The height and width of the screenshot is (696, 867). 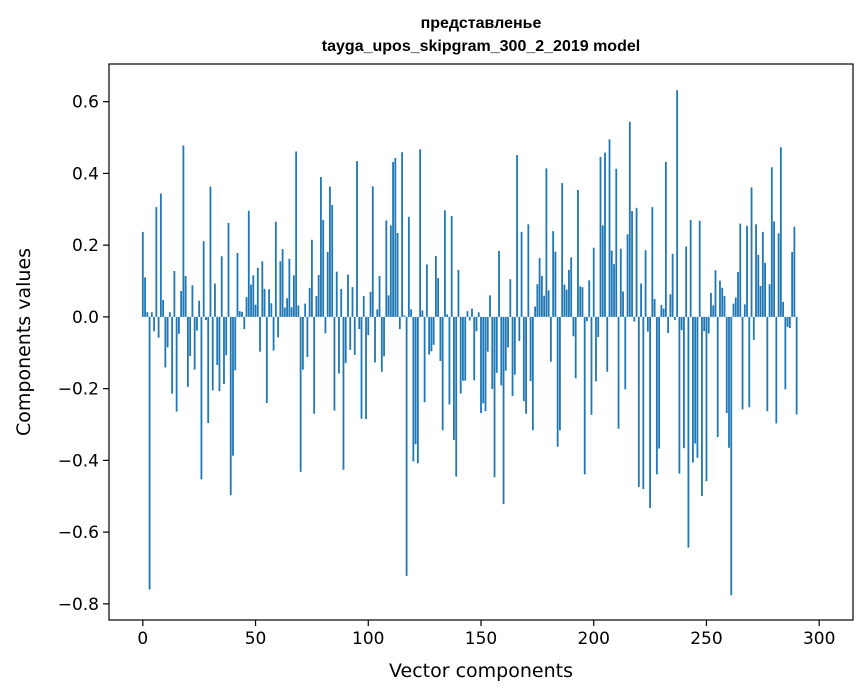 I want to click on y-tick-label: −0.6, so click(x=78, y=533).